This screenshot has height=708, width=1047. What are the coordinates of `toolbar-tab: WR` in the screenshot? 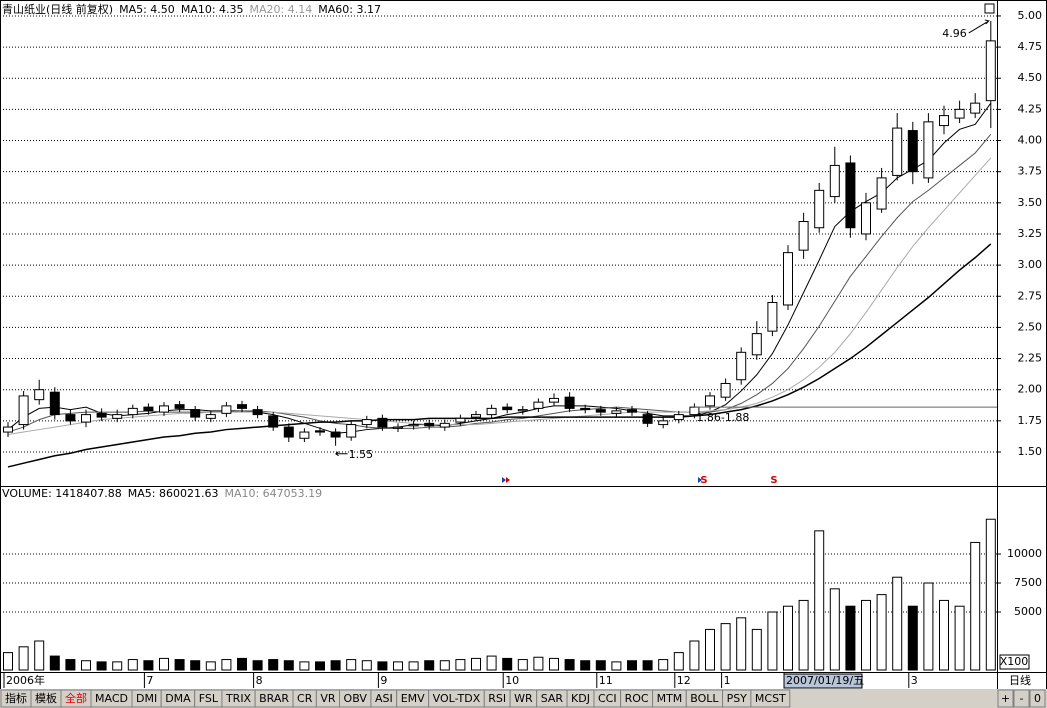 It's located at (523, 698).